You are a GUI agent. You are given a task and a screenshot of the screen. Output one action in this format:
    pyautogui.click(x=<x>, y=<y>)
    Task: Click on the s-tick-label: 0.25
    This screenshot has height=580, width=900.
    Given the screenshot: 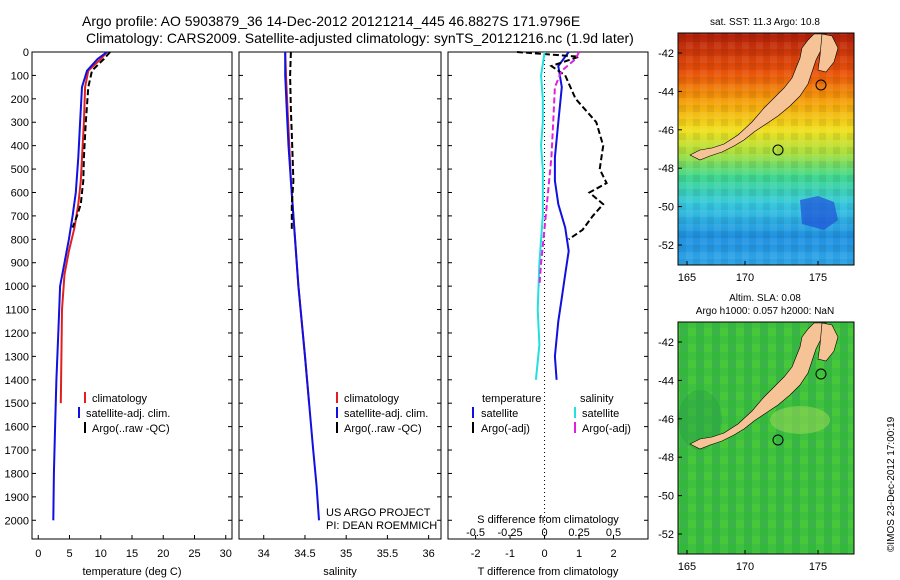 What is the action you would take?
    pyautogui.click(x=578, y=533)
    